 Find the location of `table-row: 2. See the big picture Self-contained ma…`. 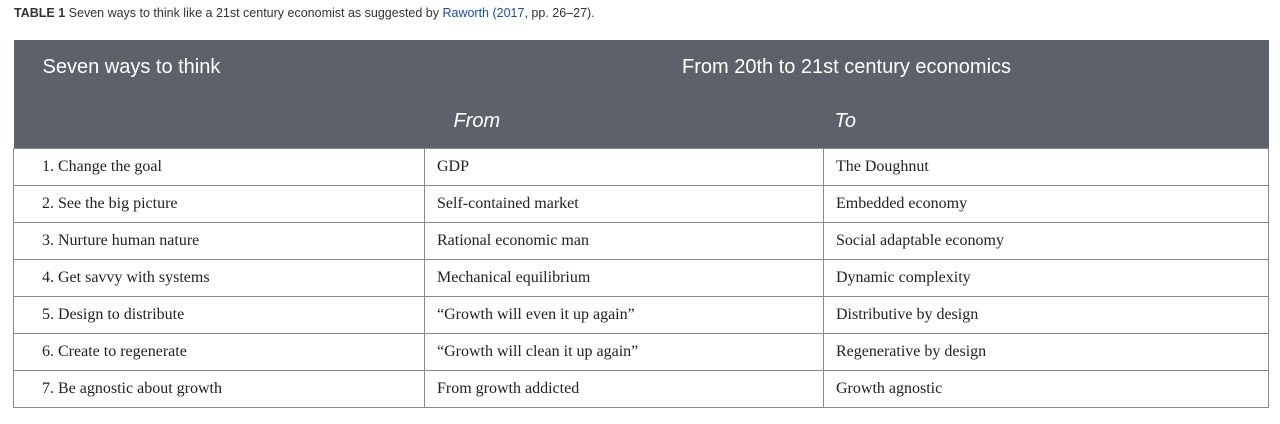

table-row: 2. See the big picture Self-contained ma… is located at coordinates (641, 204).